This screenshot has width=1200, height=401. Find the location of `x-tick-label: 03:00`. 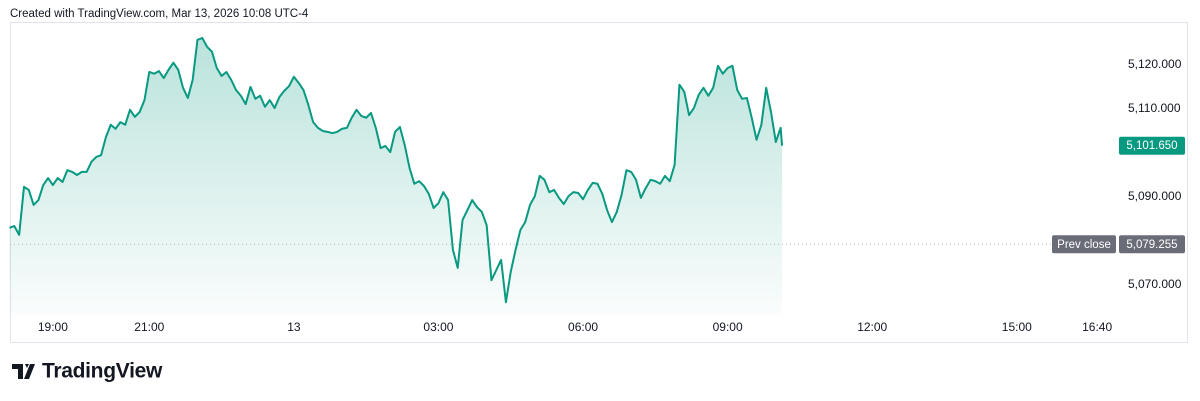

x-tick-label: 03:00 is located at coordinates (438, 327).